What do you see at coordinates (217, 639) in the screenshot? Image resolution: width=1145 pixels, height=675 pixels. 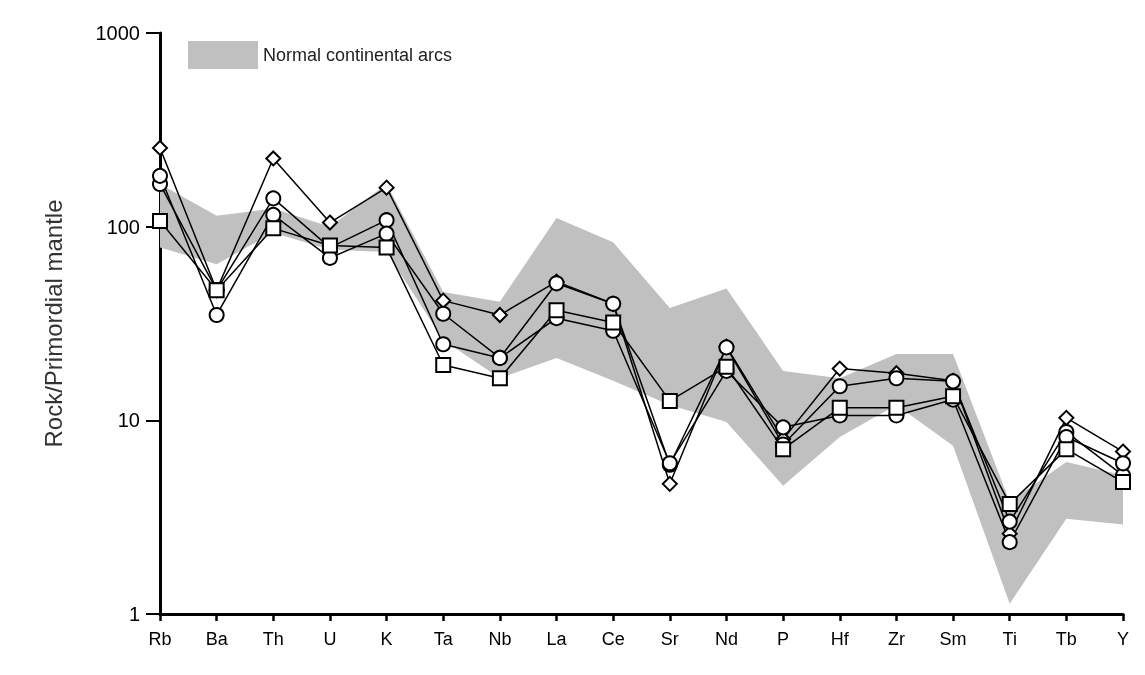 I see `x-tick-label: Ba` at bounding box center [217, 639].